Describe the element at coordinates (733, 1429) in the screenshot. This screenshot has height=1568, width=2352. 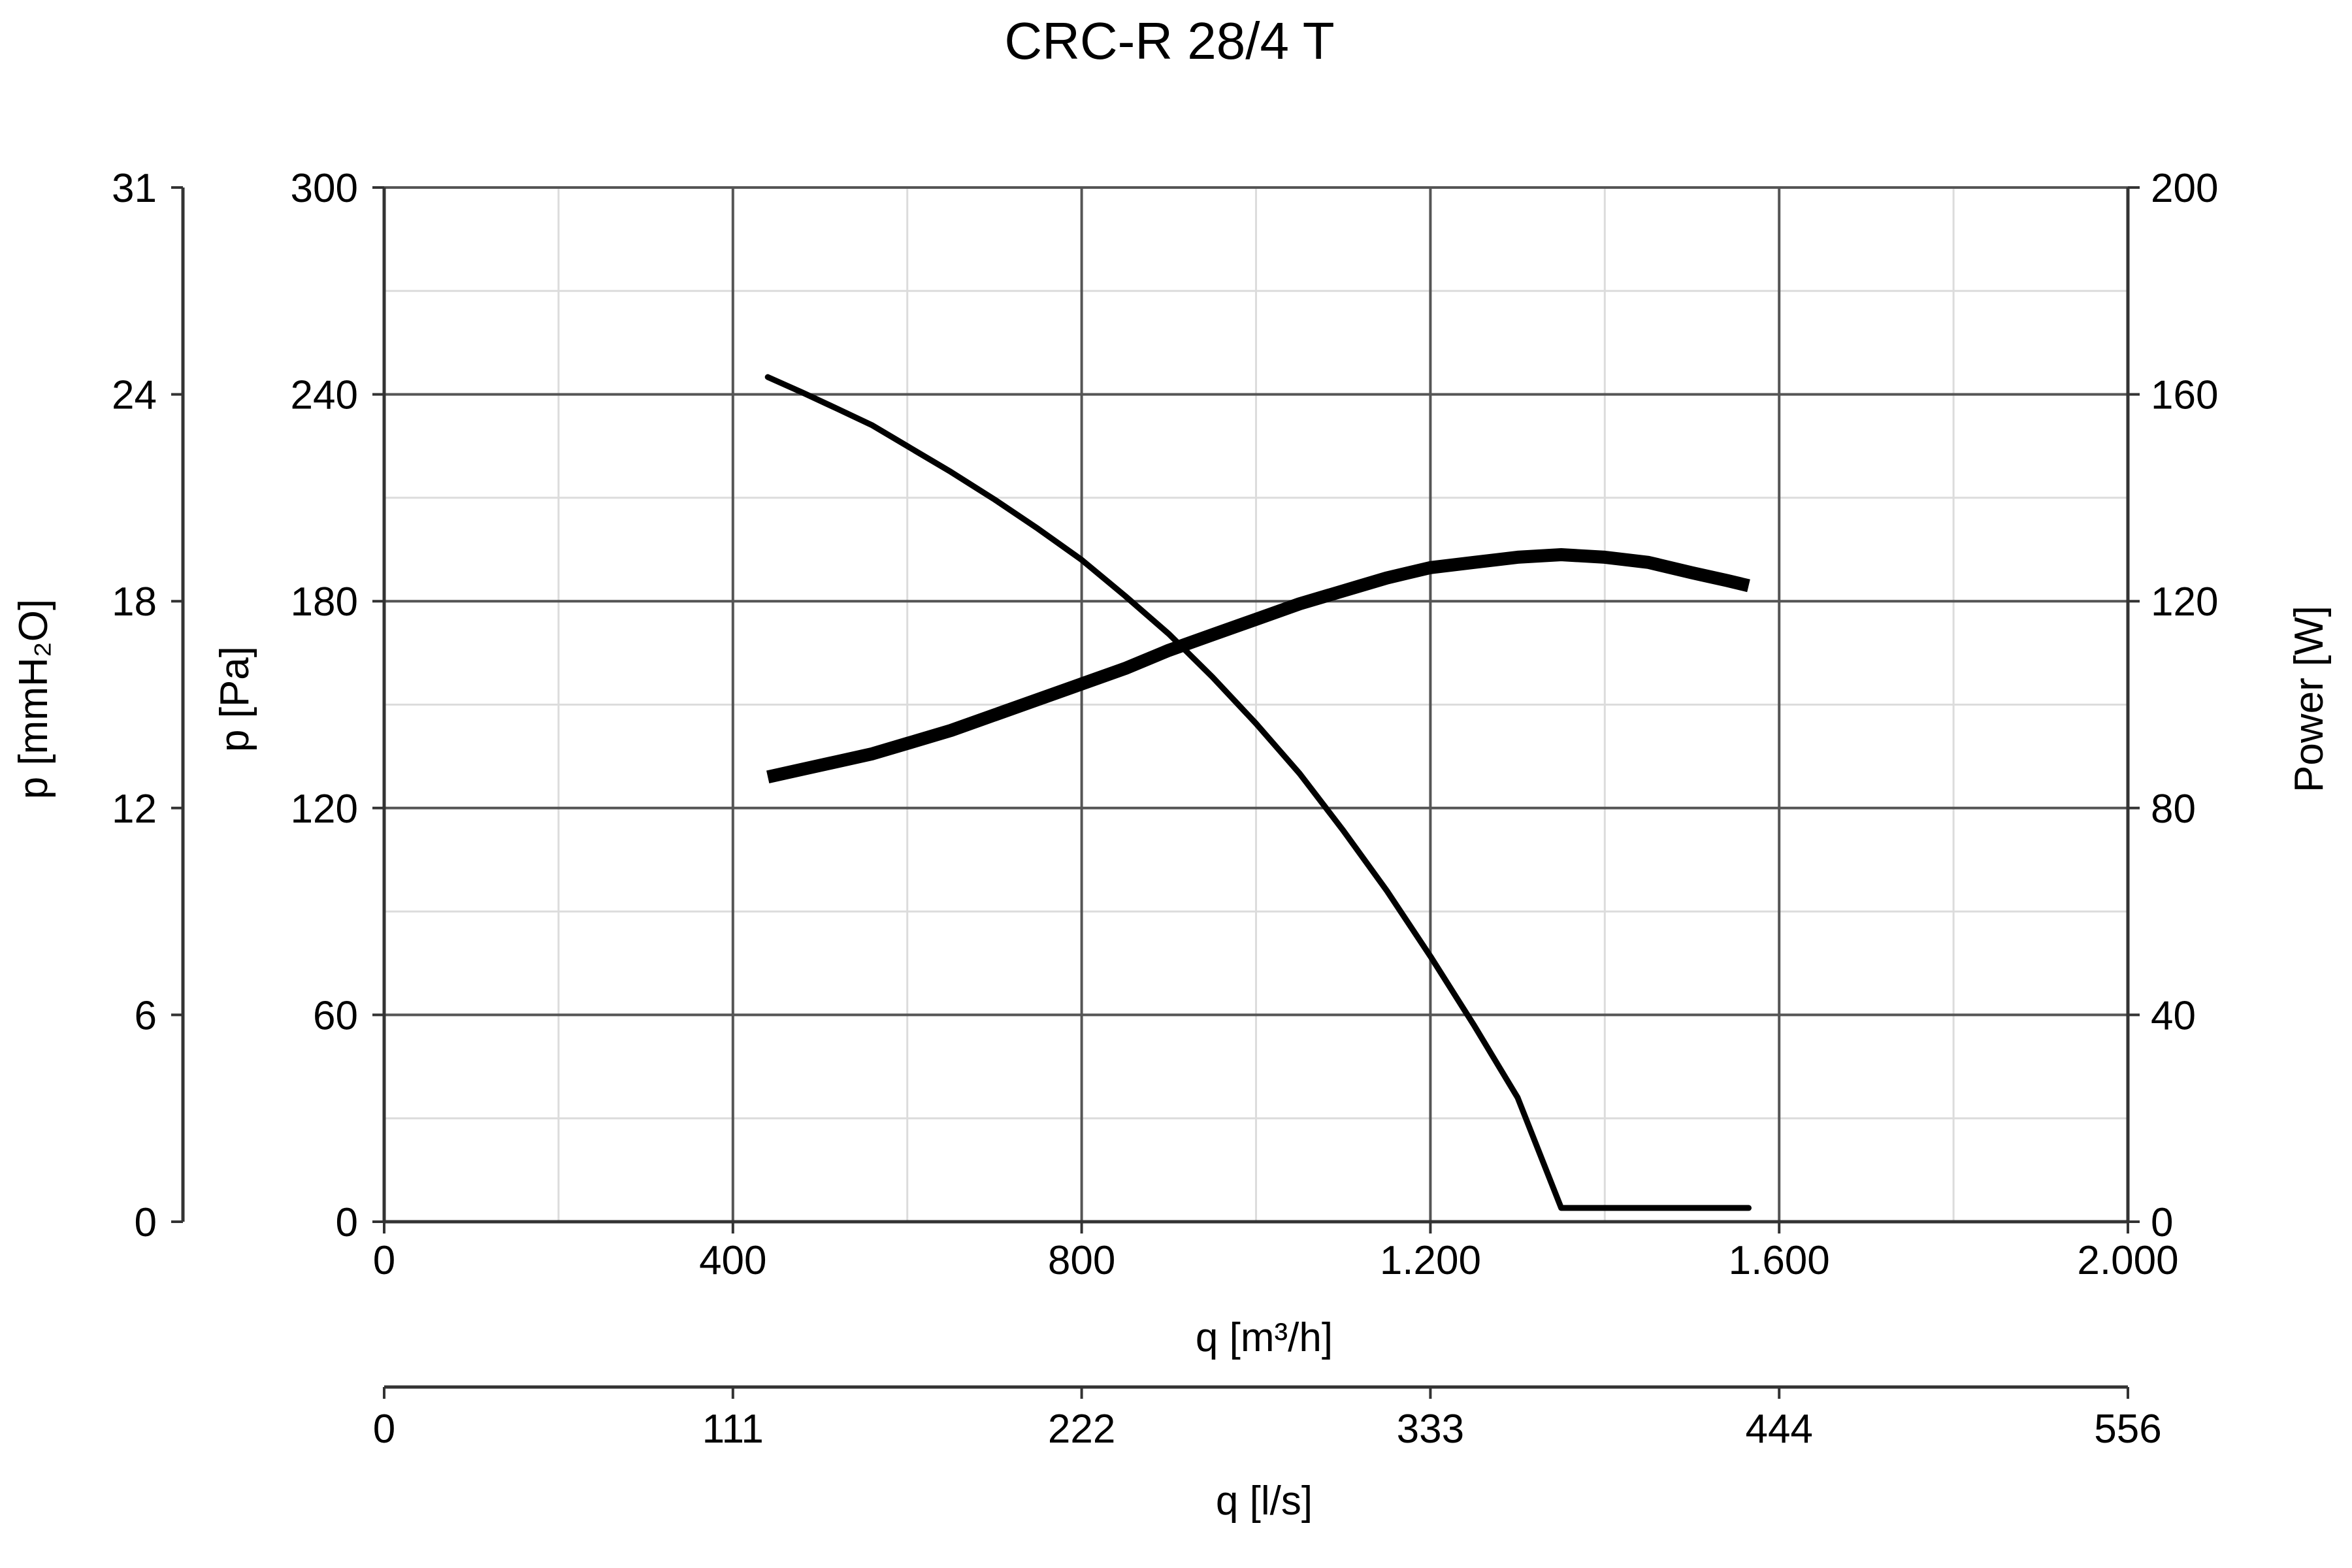
I see `x2-tick-label: 111` at that location.